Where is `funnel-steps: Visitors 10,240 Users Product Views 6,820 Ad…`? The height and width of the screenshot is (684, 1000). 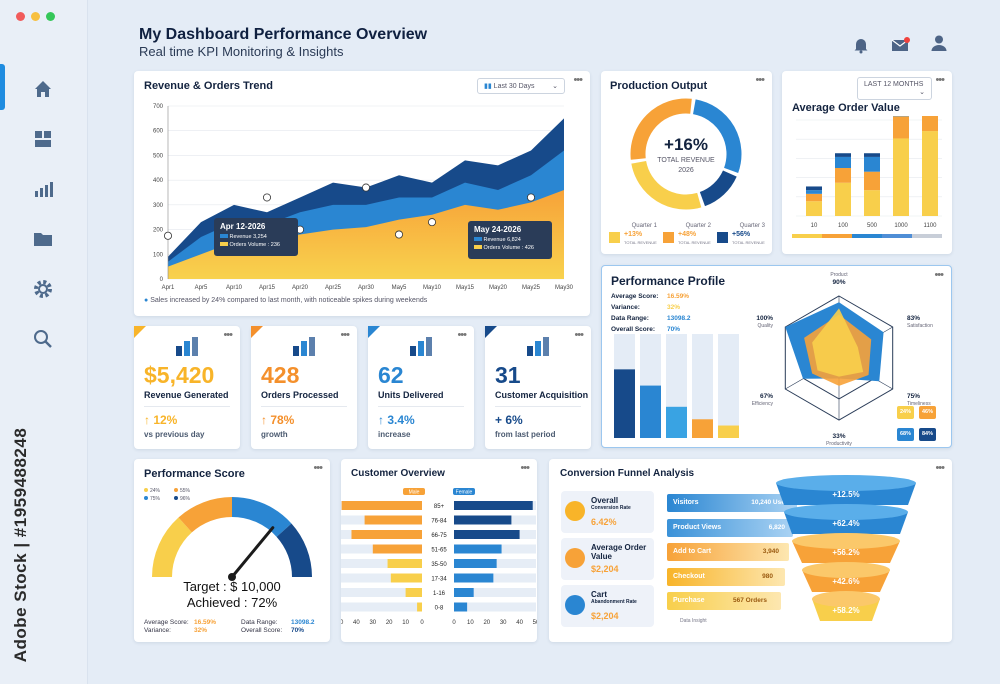
funnel-steps: Visitors 10,240 Users Product Views 6,820 Ad… is located at coordinates (737, 554).